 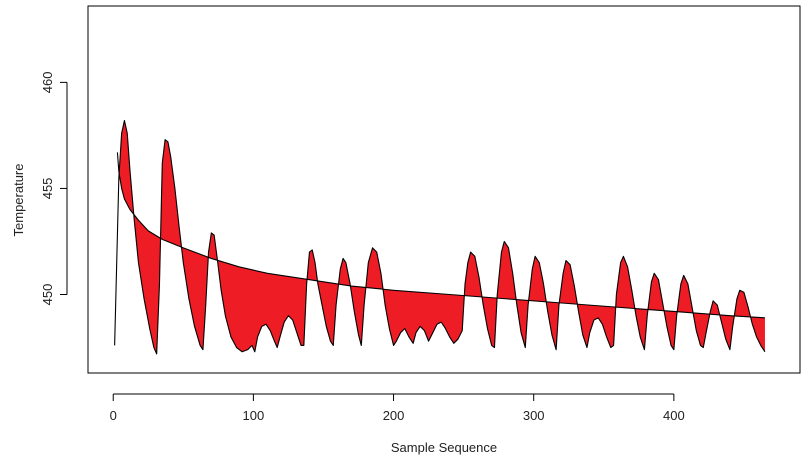 What do you see at coordinates (18, 200) in the screenshot?
I see `y-axis-title: Temperature` at bounding box center [18, 200].